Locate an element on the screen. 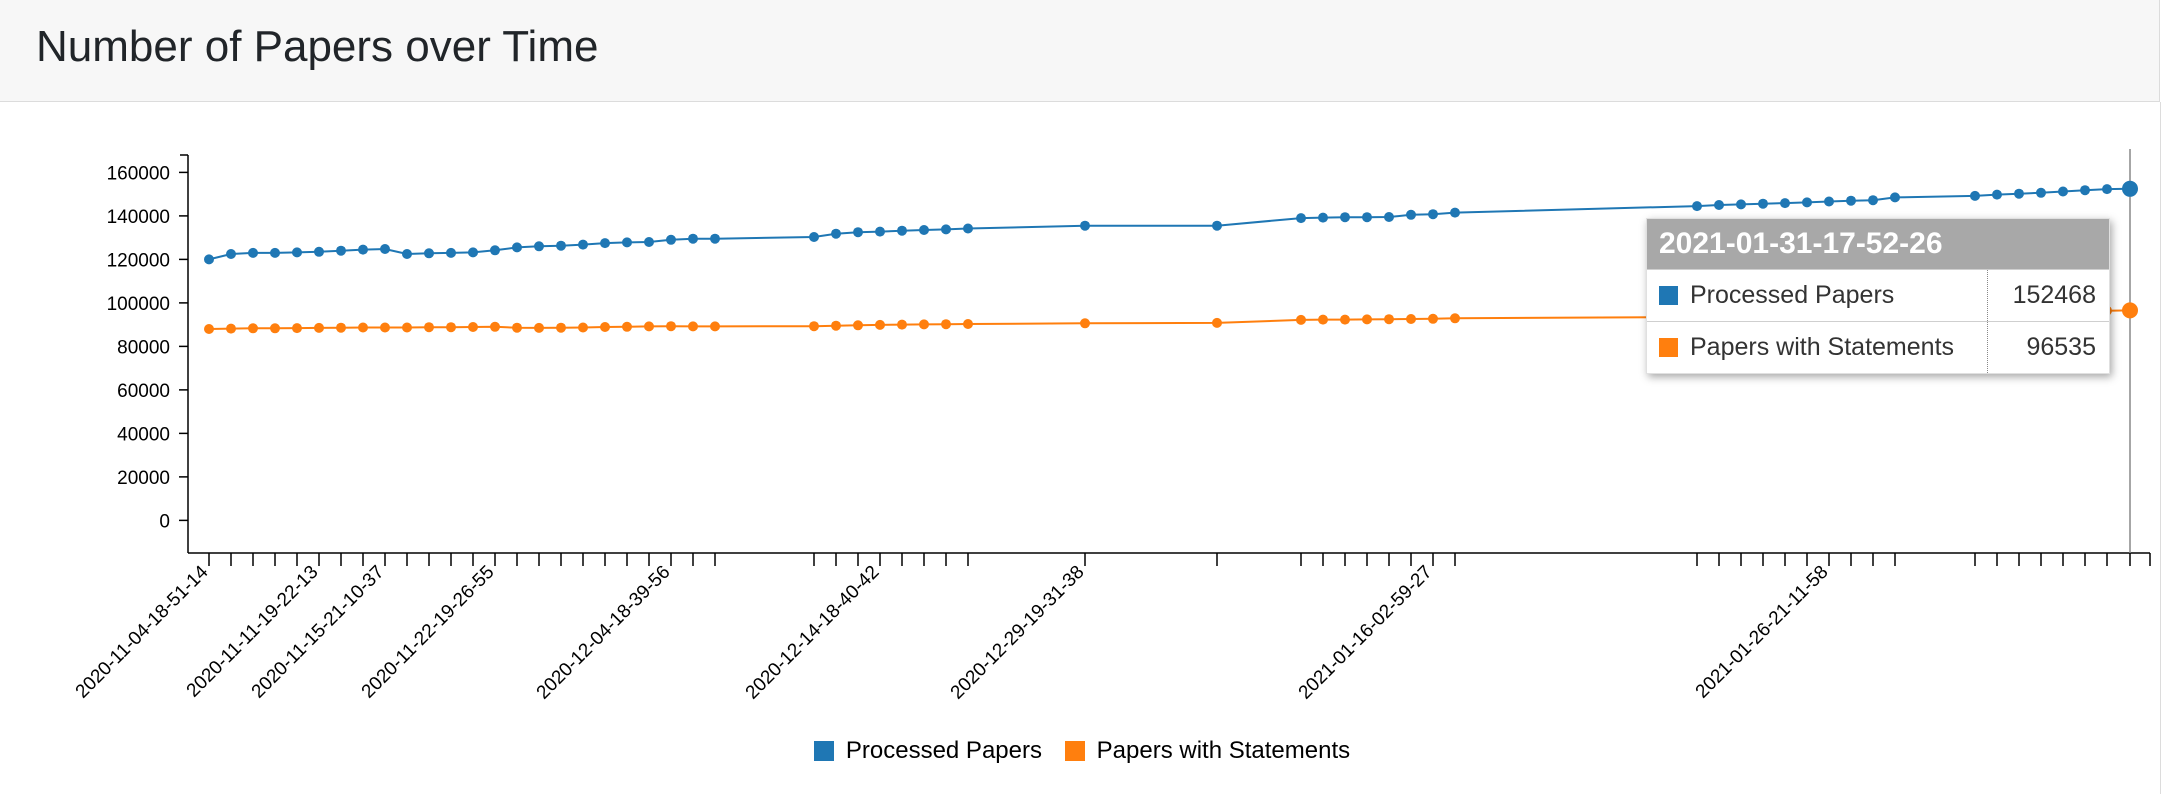  y-tick-label: 40000 is located at coordinates (143, 434).